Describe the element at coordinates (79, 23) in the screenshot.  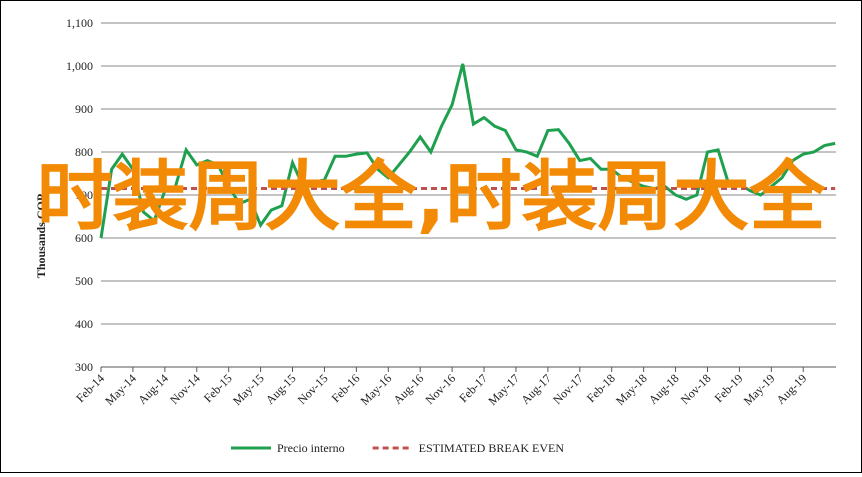
I see `y-tick-label: 1,100` at that location.